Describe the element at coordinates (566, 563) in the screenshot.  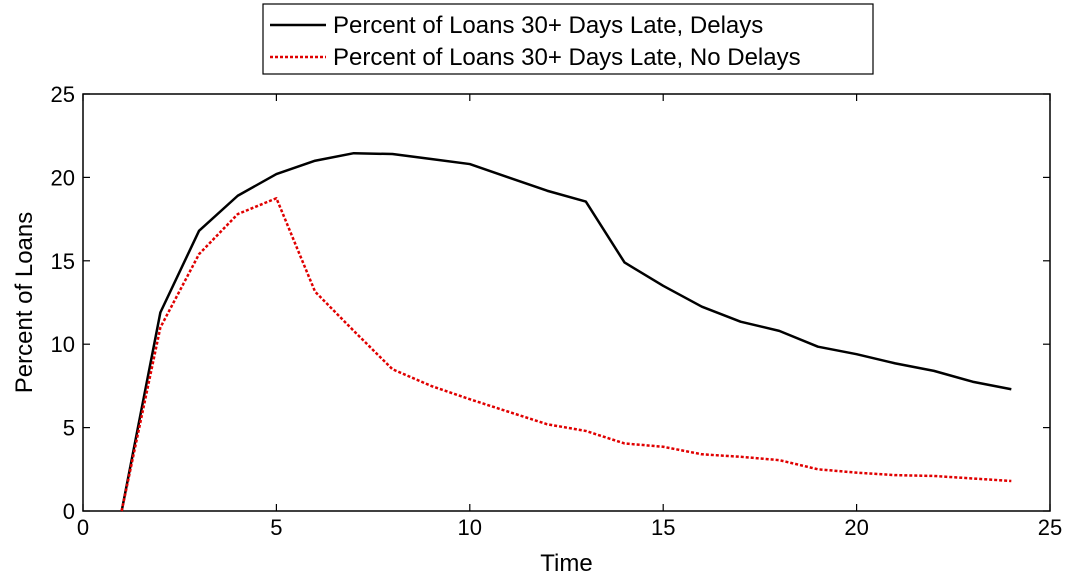
I see `x-axis-label: Time` at that location.